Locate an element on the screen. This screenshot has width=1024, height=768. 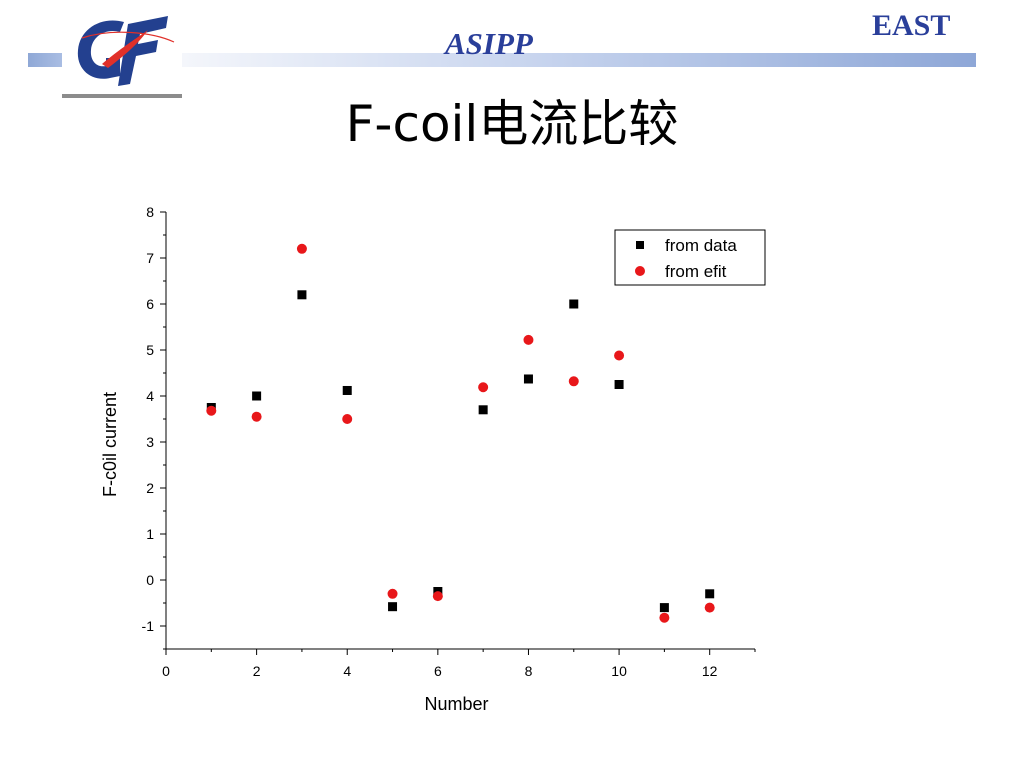
y-tick-label: 0 is located at coordinates (150, 580).